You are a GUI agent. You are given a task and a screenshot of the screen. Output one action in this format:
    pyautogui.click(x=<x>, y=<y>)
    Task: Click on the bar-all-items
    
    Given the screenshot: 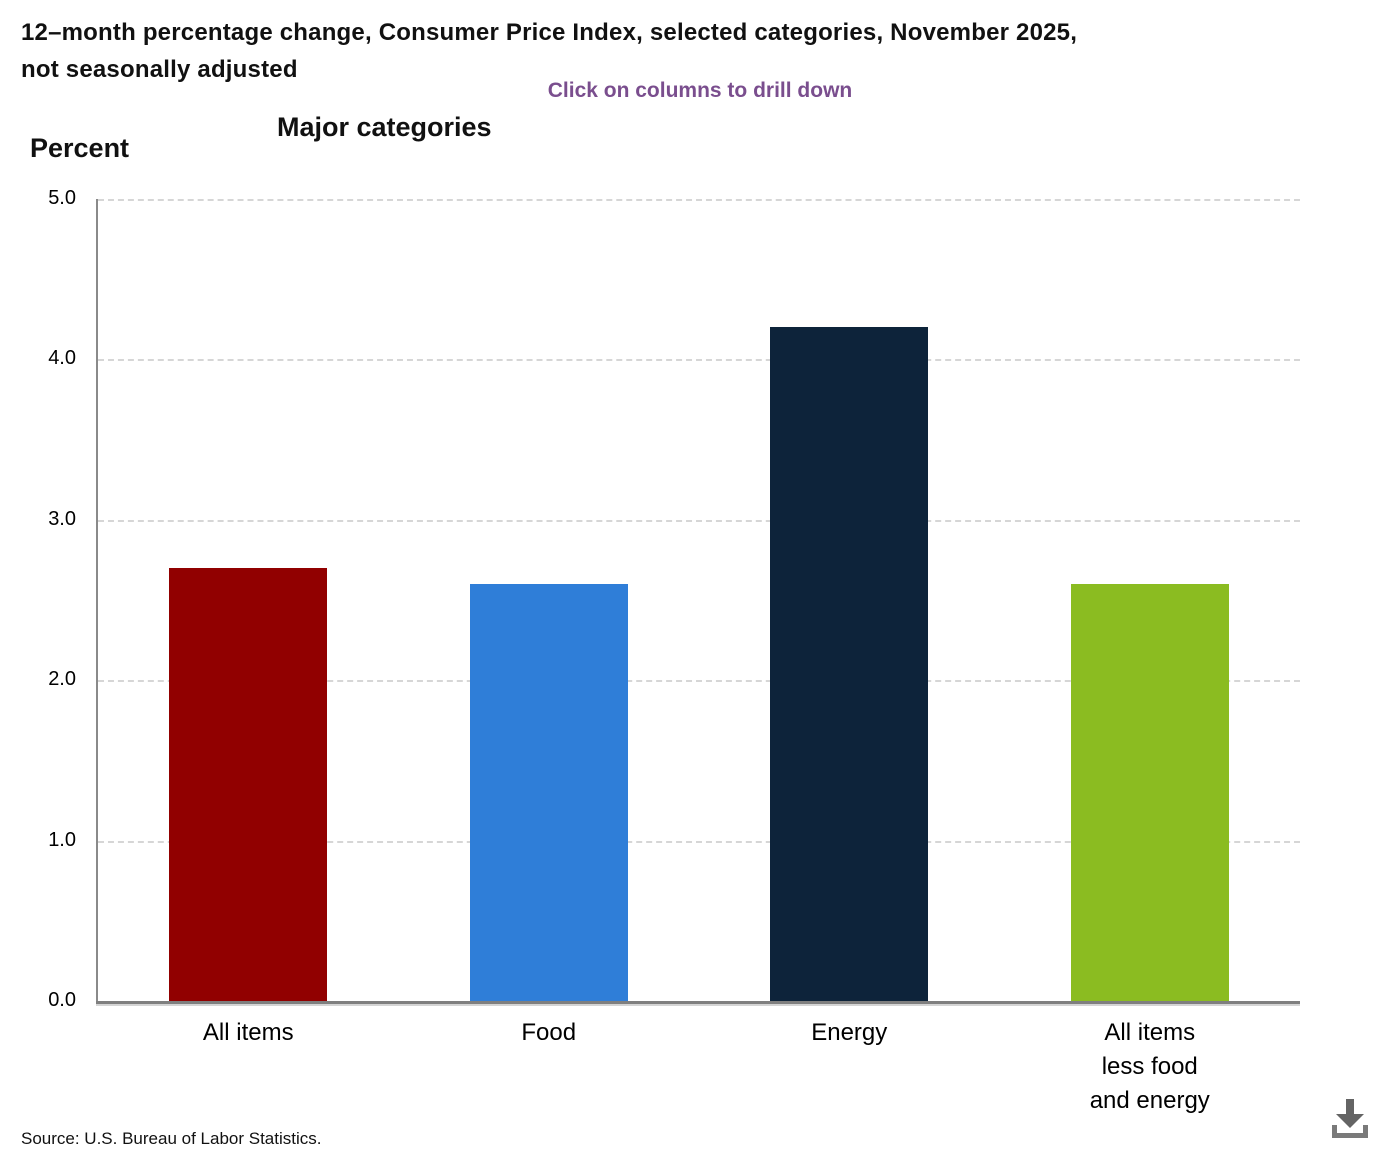 What is the action you would take?
    pyautogui.click(x=248, y=784)
    